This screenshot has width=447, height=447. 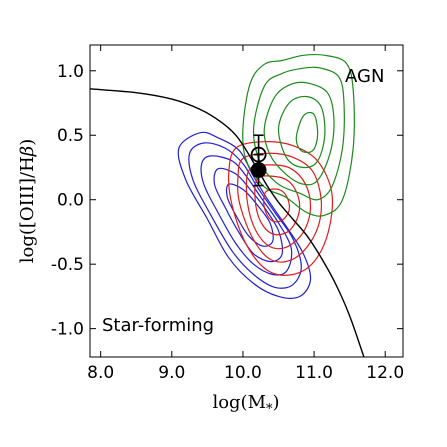 What do you see at coordinates (245, 404) in the screenshot?
I see `x-axis-label: log(M*)` at bounding box center [245, 404].